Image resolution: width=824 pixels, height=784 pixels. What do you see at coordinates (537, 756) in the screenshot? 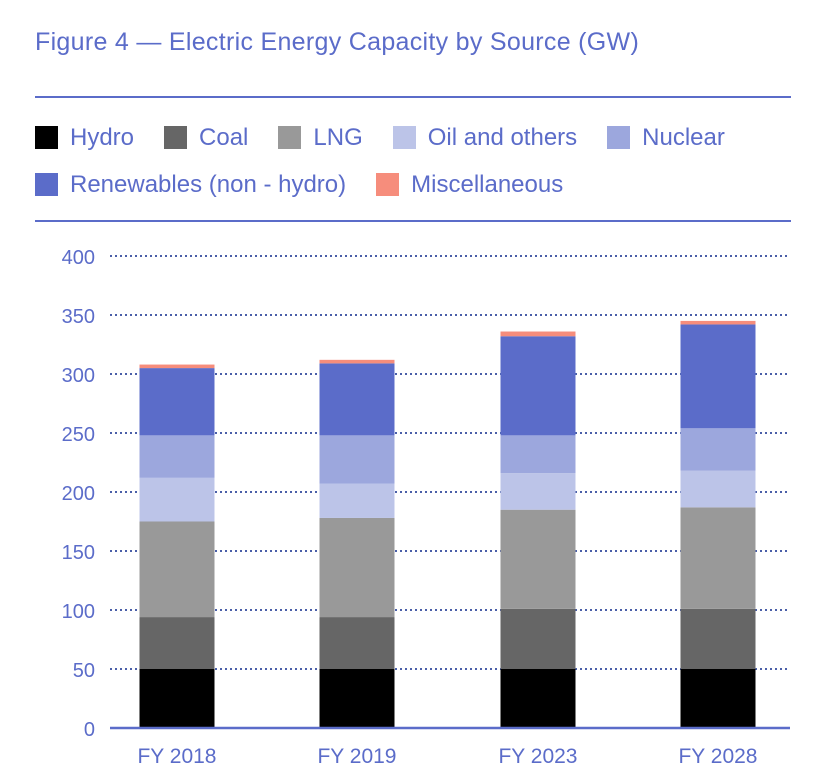
I see `x-tick-label: FY 2023` at bounding box center [537, 756].